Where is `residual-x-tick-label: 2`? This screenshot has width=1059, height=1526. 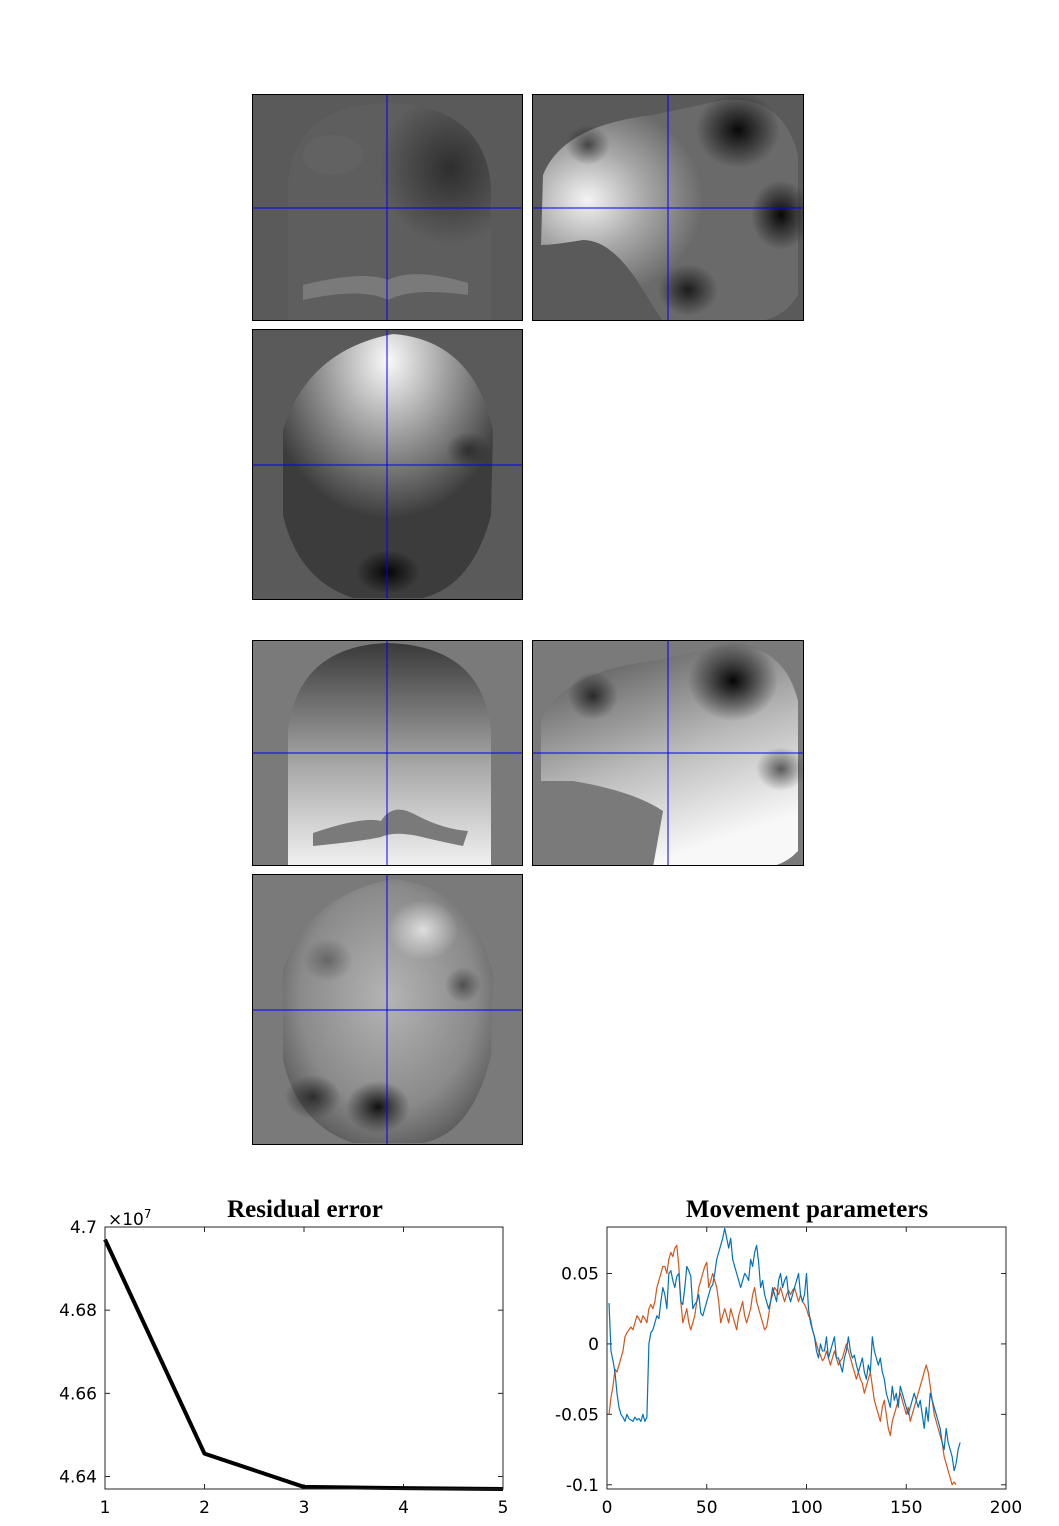
residual-x-tick-label: 2 is located at coordinates (204, 1508).